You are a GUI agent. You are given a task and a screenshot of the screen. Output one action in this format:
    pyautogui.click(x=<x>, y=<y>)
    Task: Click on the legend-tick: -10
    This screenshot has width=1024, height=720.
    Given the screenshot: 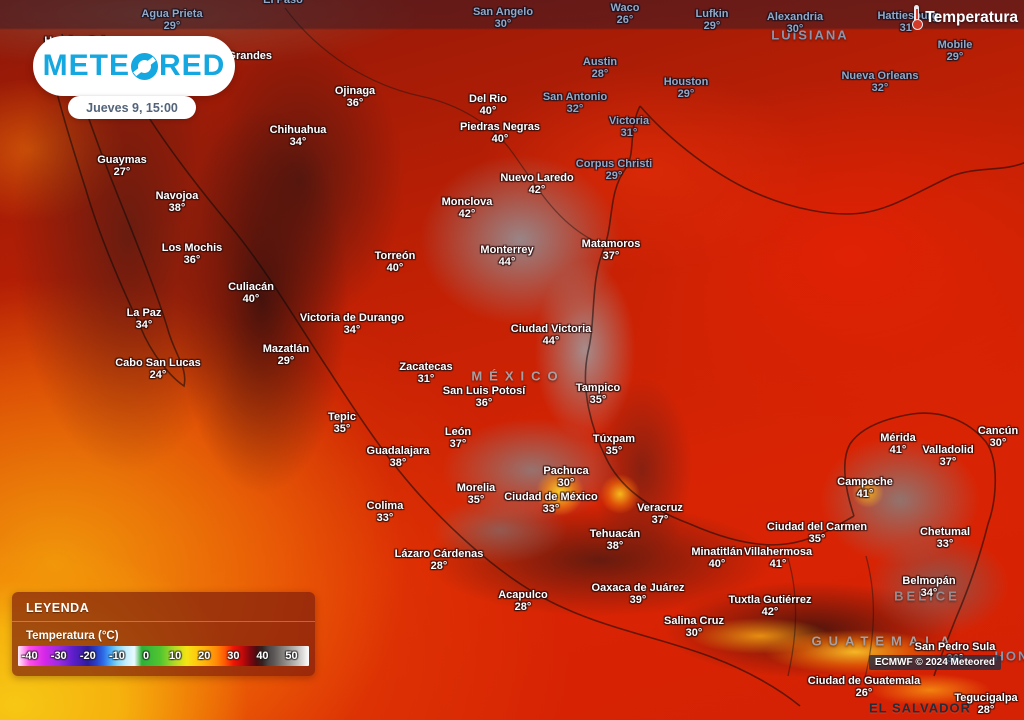 What is the action you would take?
    pyautogui.click(x=116, y=656)
    